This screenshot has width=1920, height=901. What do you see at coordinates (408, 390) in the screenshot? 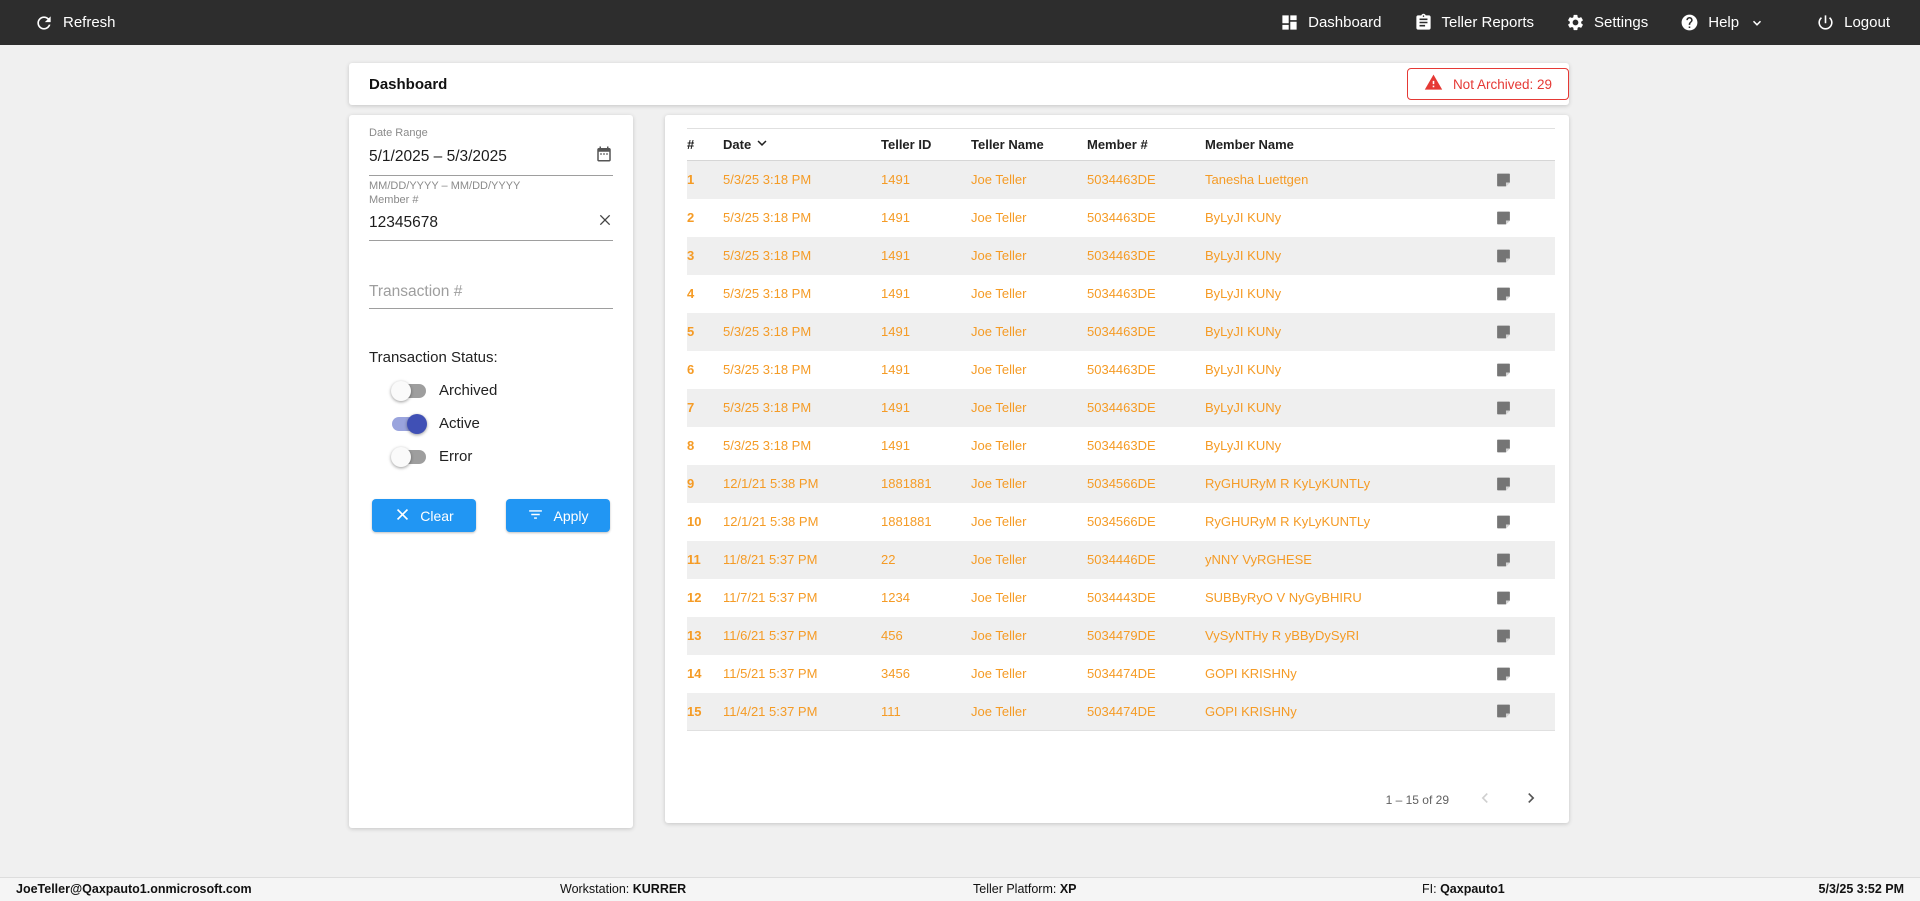
I see `archived-toggle` at bounding box center [408, 390].